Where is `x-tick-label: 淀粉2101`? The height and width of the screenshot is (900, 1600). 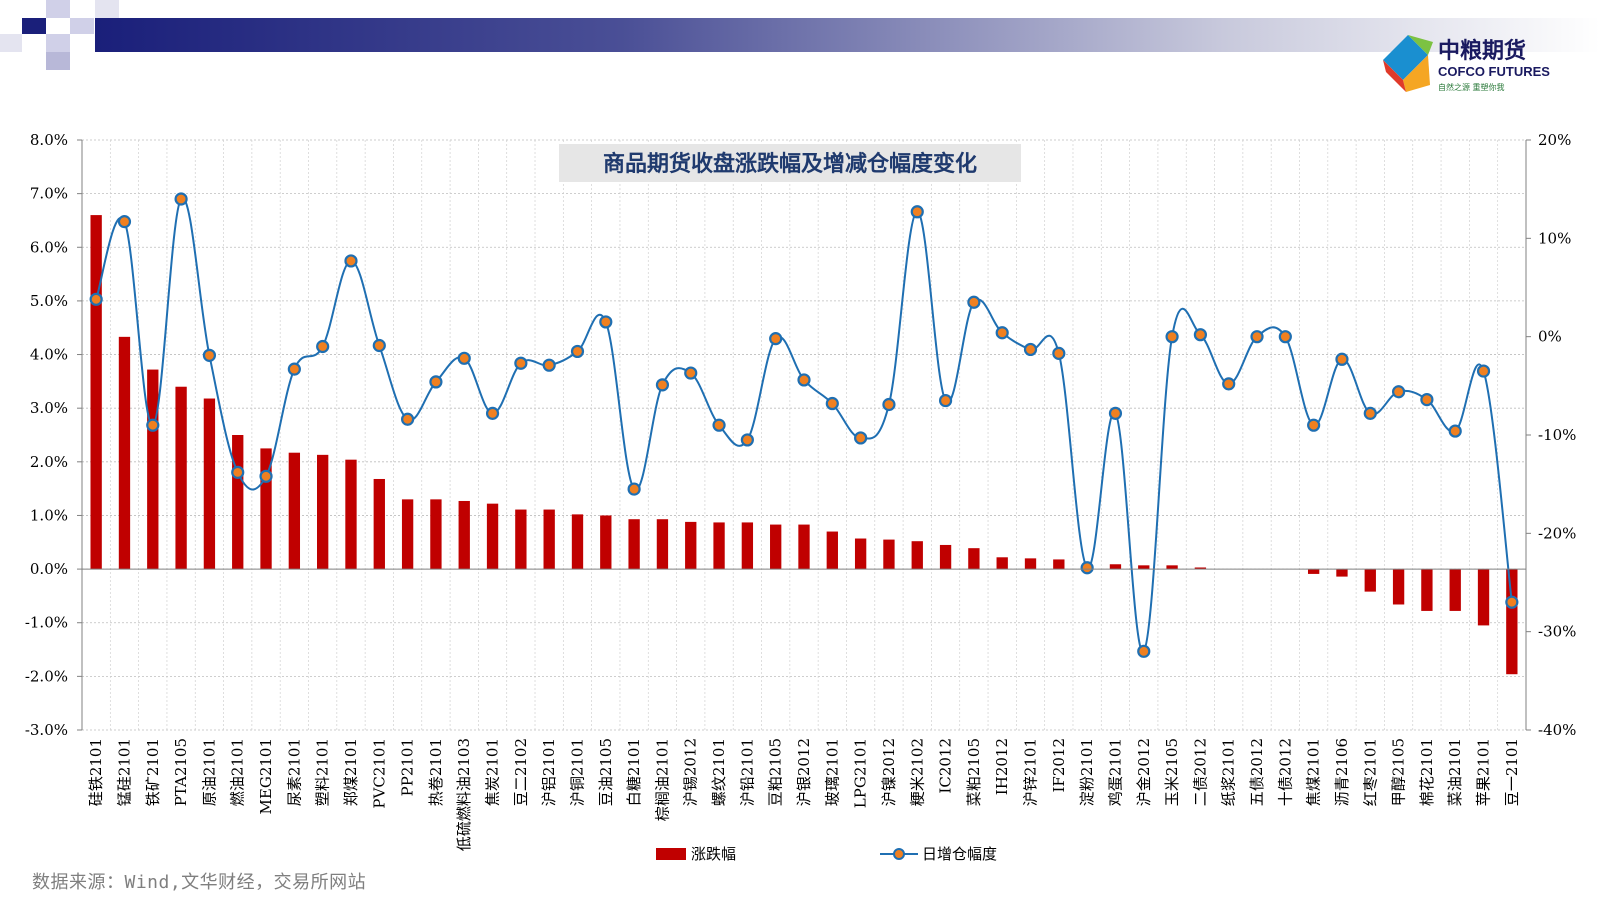
x-tick-label: 淀粉2101 is located at coordinates (1087, 772).